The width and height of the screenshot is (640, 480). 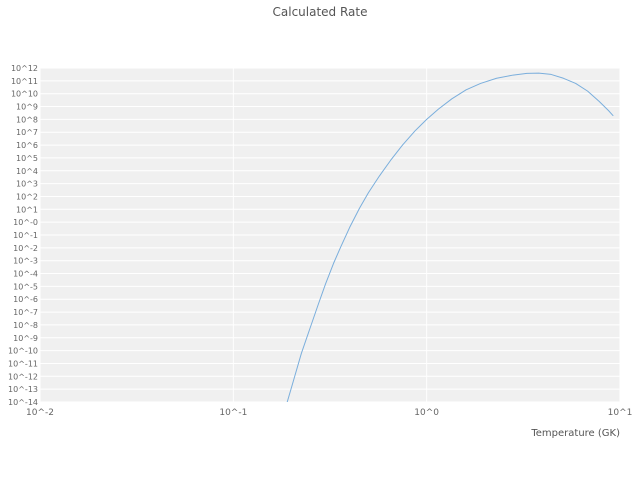 What do you see at coordinates (233, 413) in the screenshot?
I see `x-tick-label: 10^-1` at bounding box center [233, 413].